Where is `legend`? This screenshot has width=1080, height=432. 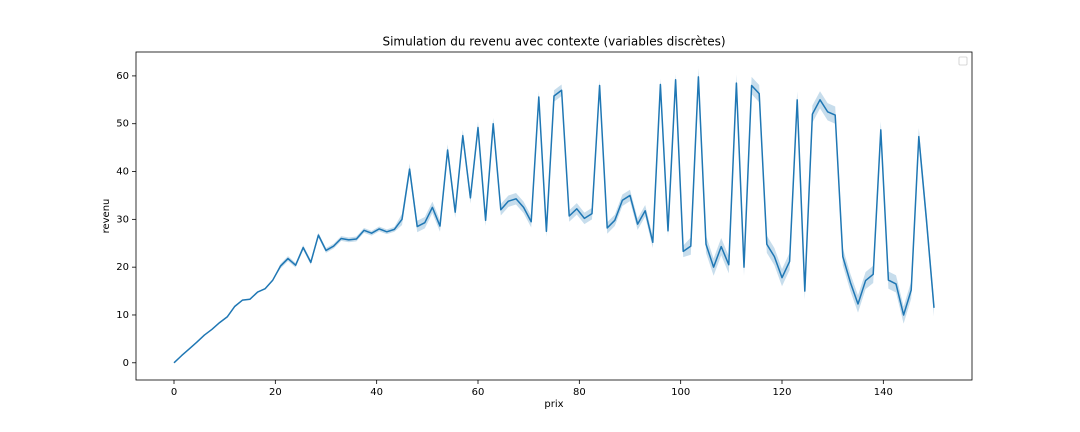 legend is located at coordinates (963, 61).